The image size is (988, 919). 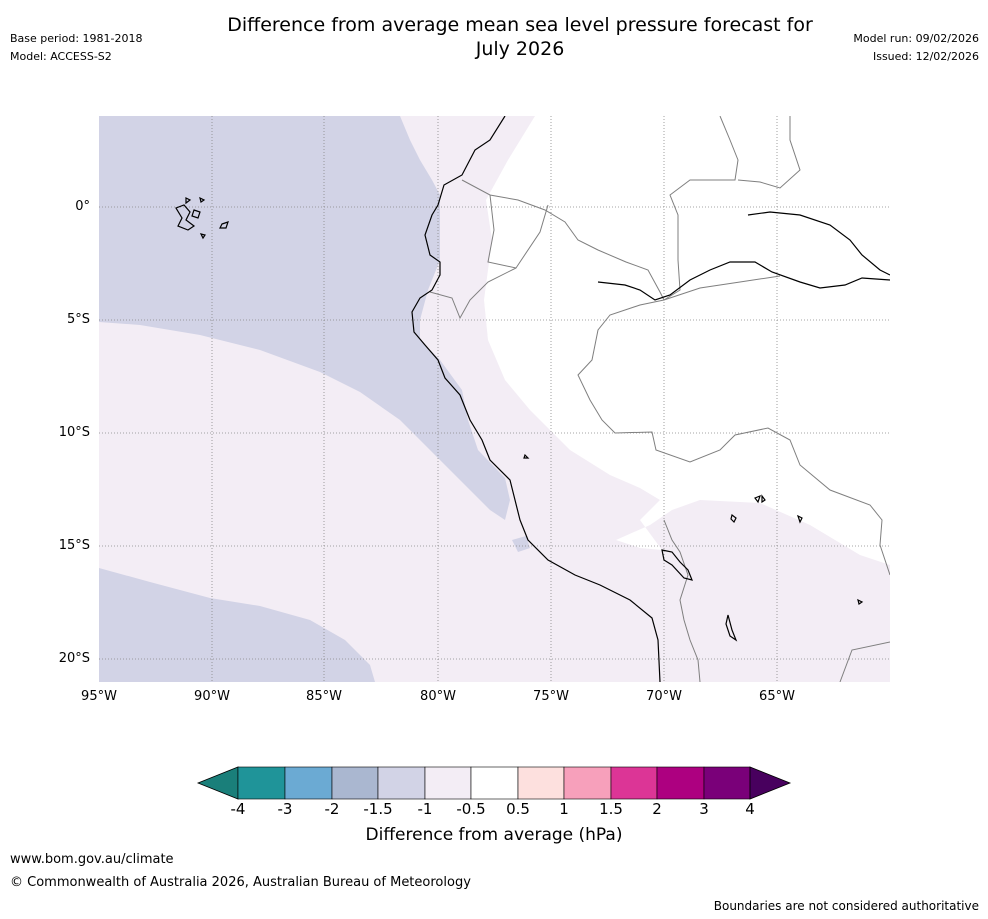 I want to click on galapagos-islands, so click(x=202, y=218).